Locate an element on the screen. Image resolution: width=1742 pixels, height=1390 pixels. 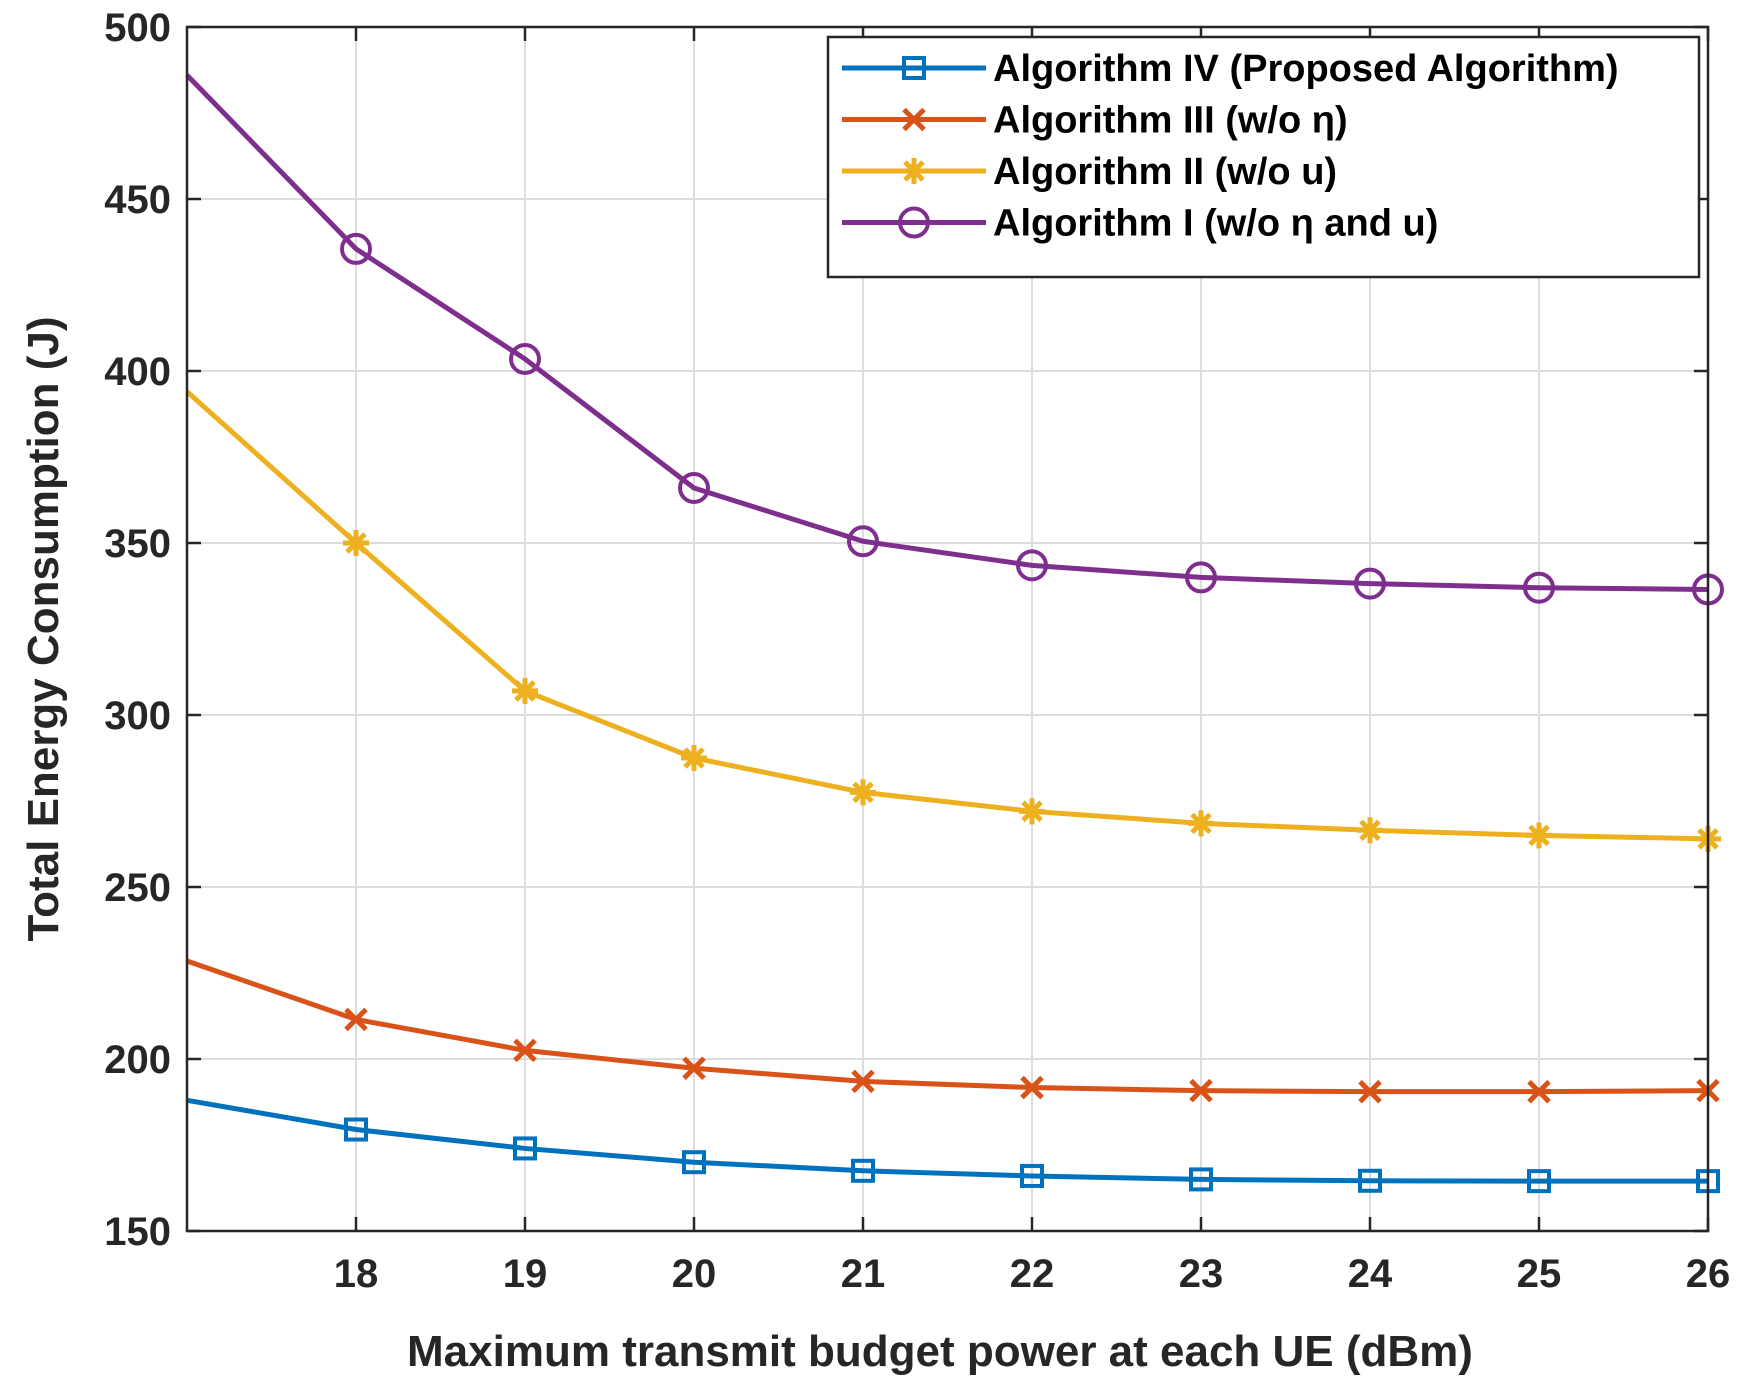
x-tick-label: 18 is located at coordinates (356, 1274).